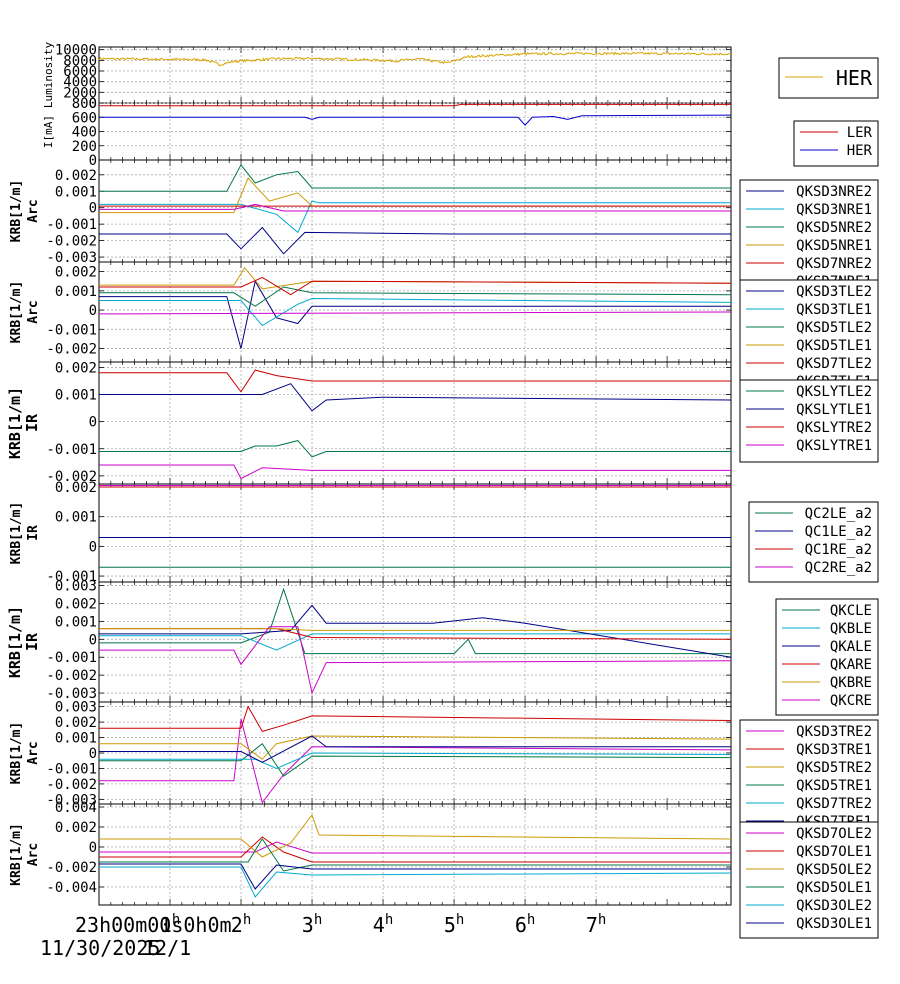 This screenshot has height=984, width=900. Describe the element at coordinates (834, 228) in the screenshot. I see `legend-label: QKSD5NRE2` at that location.